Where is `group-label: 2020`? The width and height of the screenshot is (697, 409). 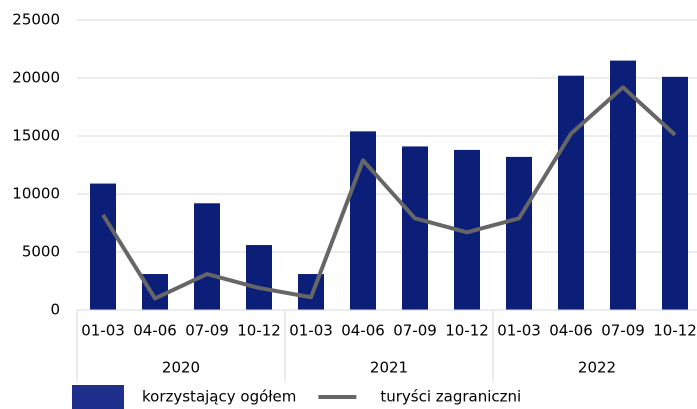 group-label: 2020 is located at coordinates (181, 368).